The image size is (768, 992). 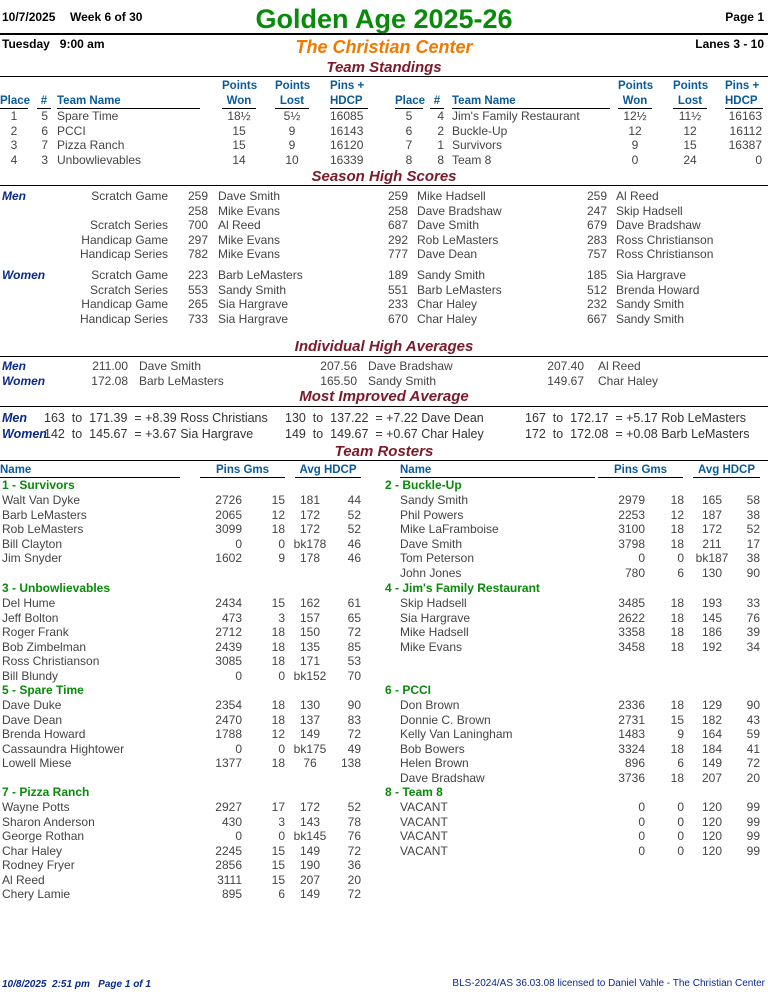 What do you see at coordinates (14, 159) in the screenshot?
I see `standing-place: 4` at bounding box center [14, 159].